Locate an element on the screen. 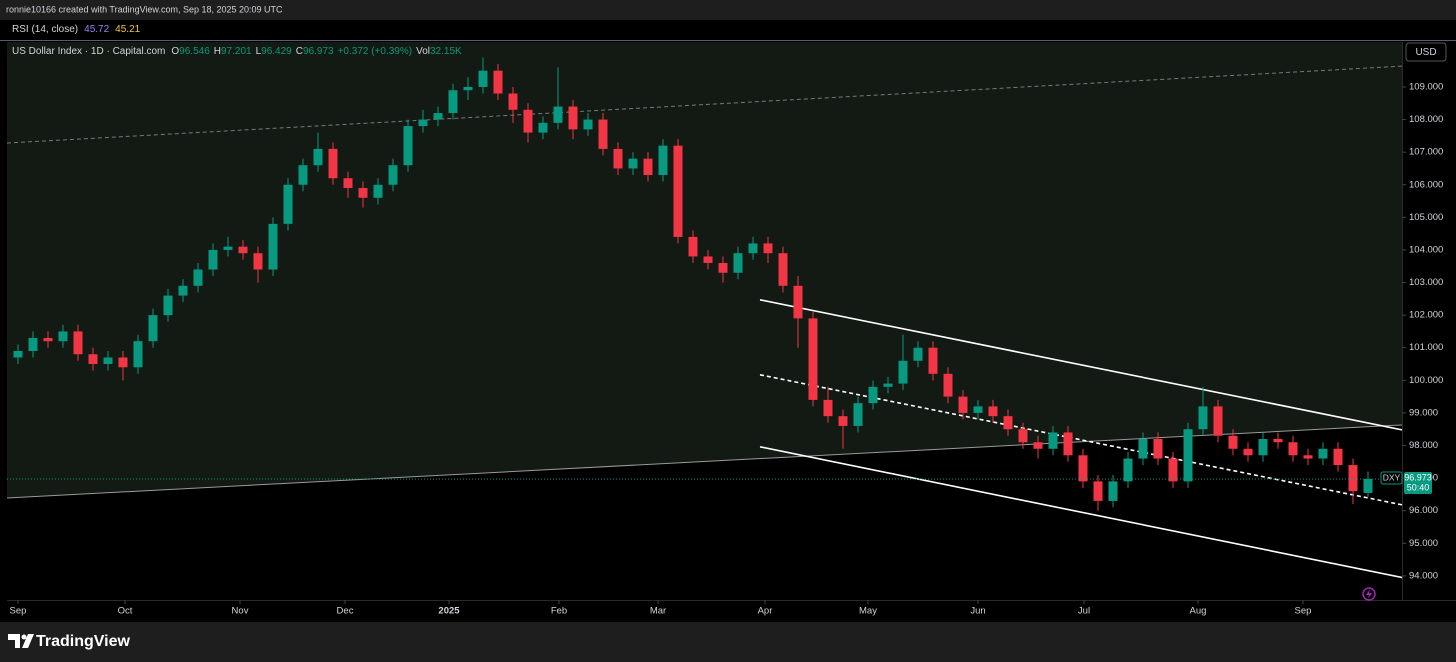 The width and height of the screenshot is (1456, 662). alert-bolt is located at coordinates (1369, 594).